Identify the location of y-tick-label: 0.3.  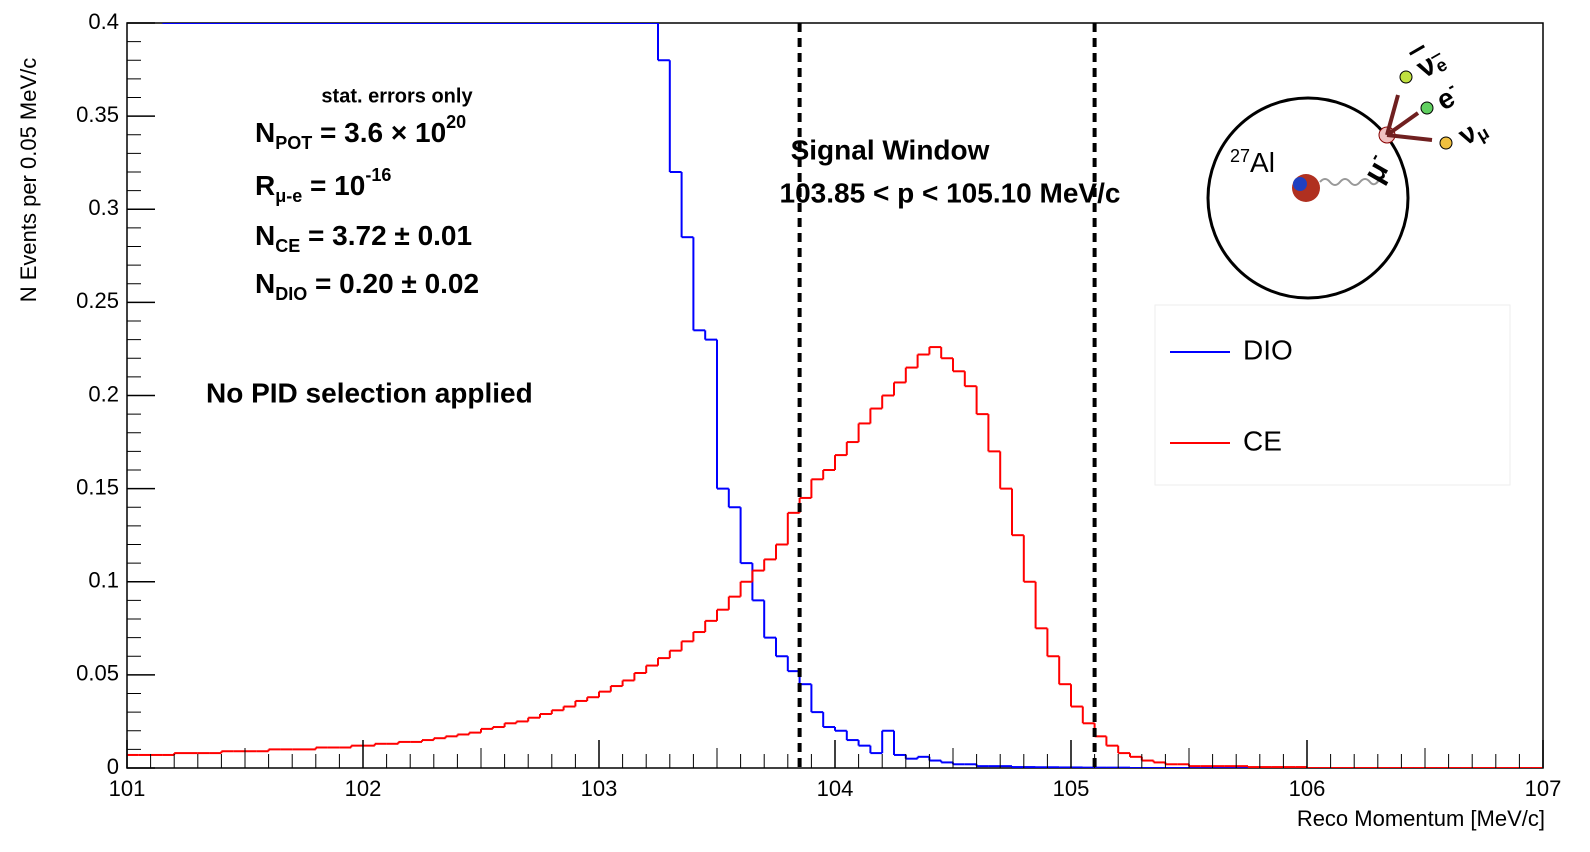
(103, 207).